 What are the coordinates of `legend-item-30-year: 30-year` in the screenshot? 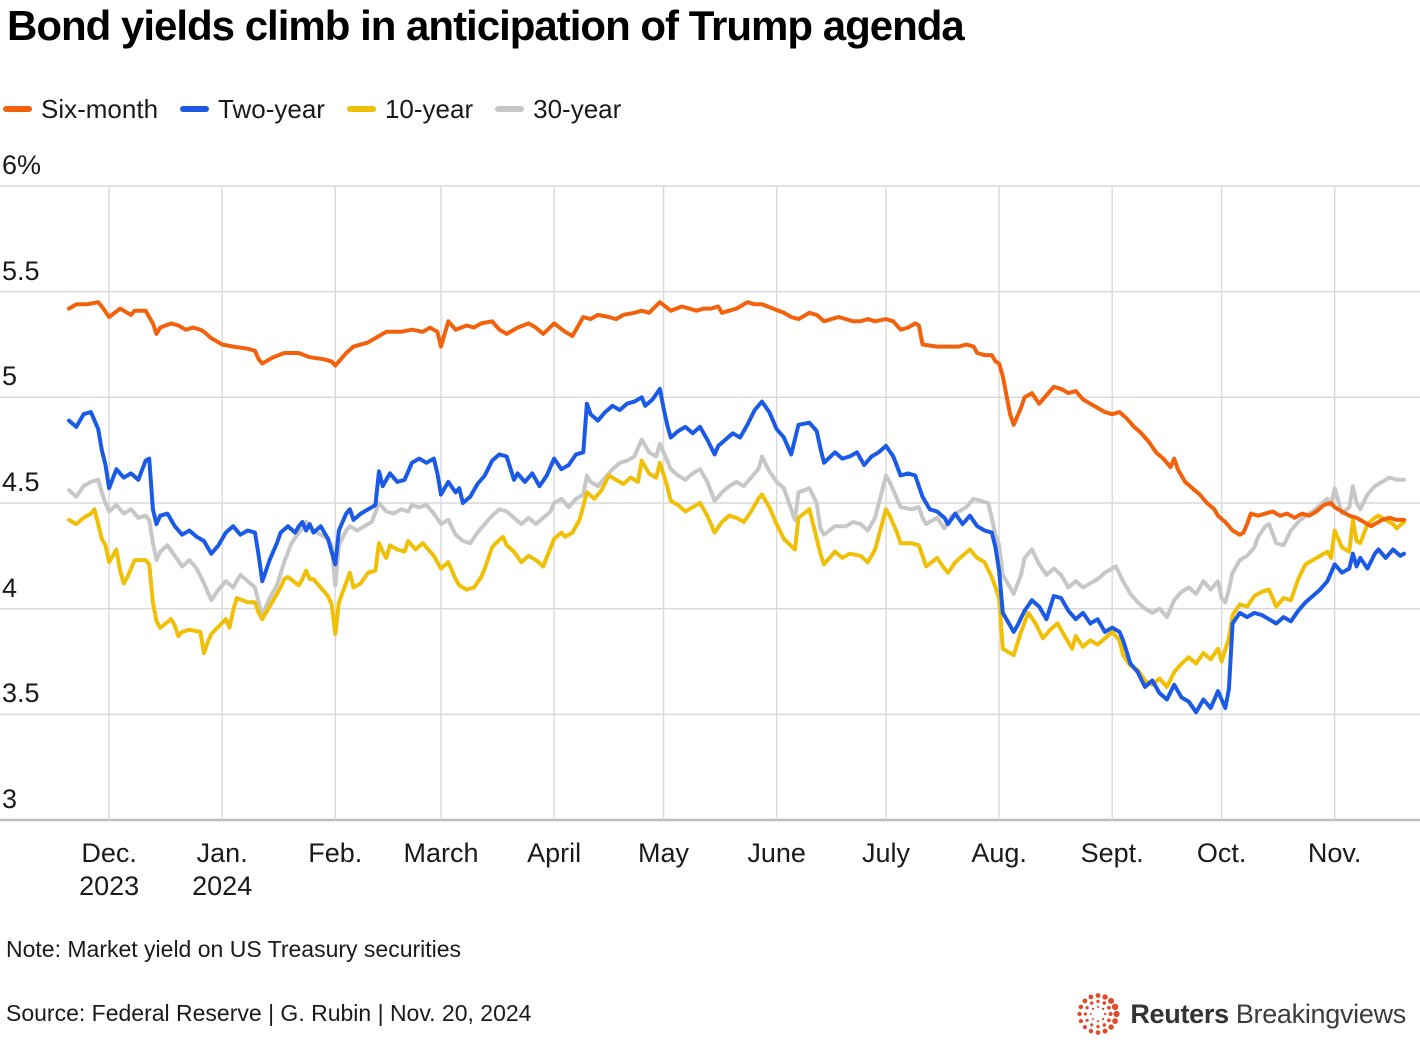 It's located at (558, 109).